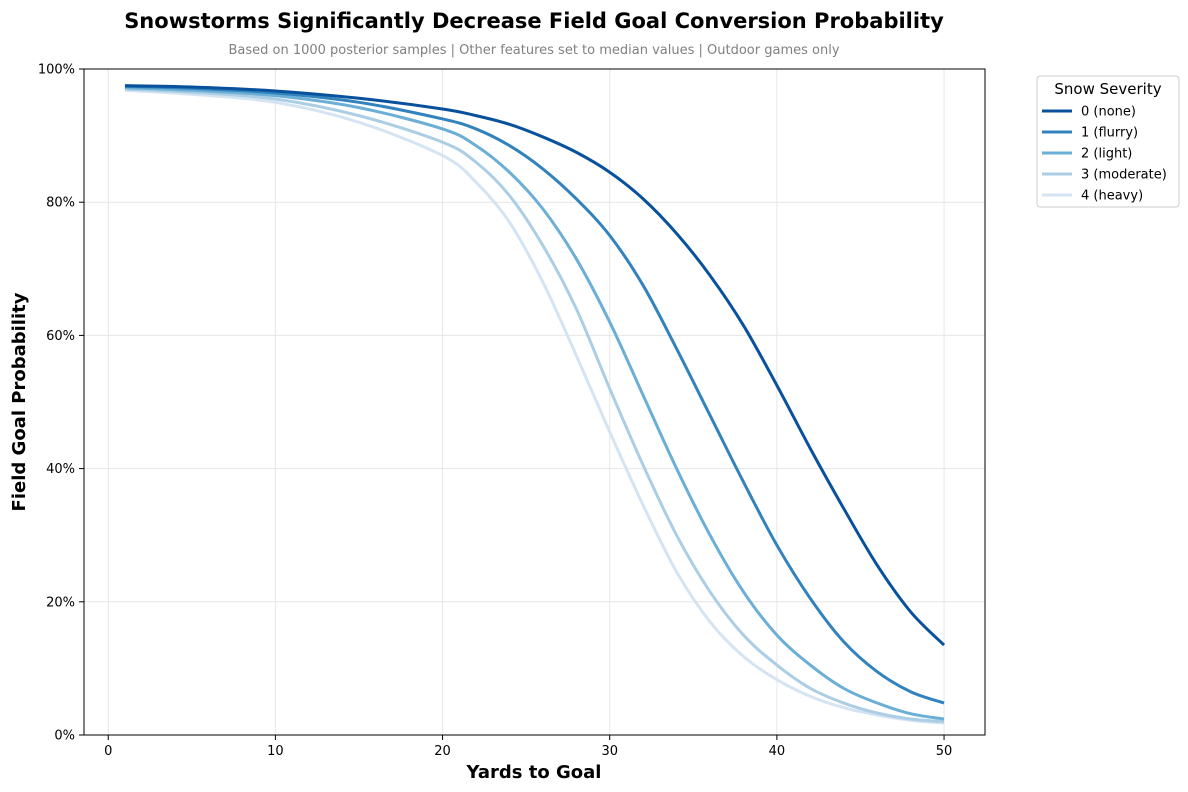 This screenshot has height=792, width=1188. I want to click on x-tick-label: 40, so click(777, 751).